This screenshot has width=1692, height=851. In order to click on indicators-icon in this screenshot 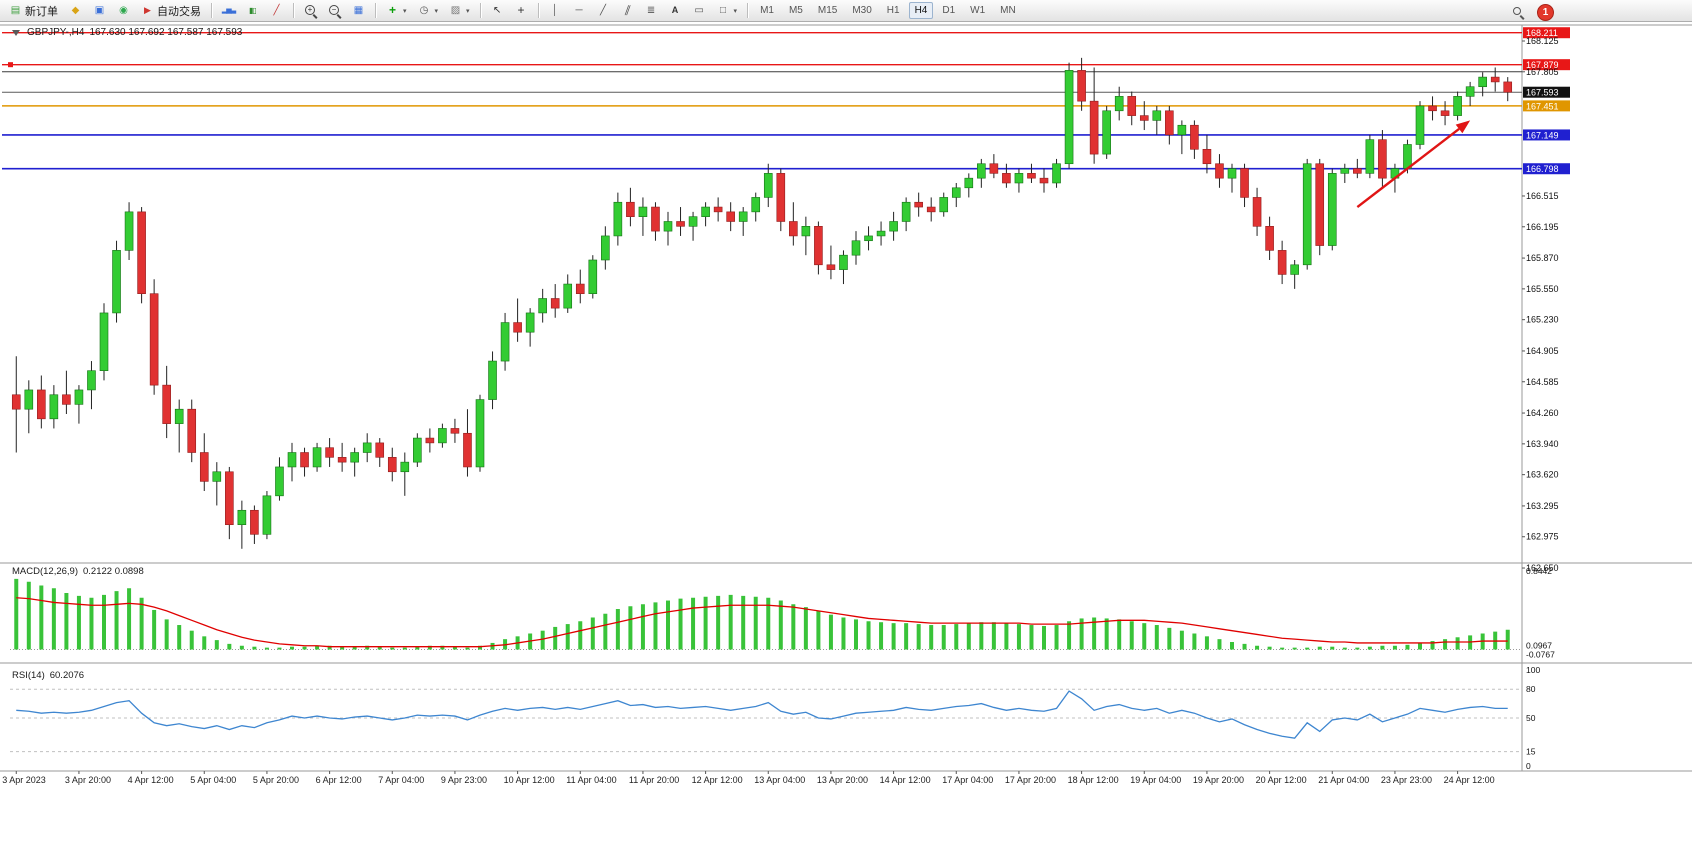, I will do `click(392, 10)`.